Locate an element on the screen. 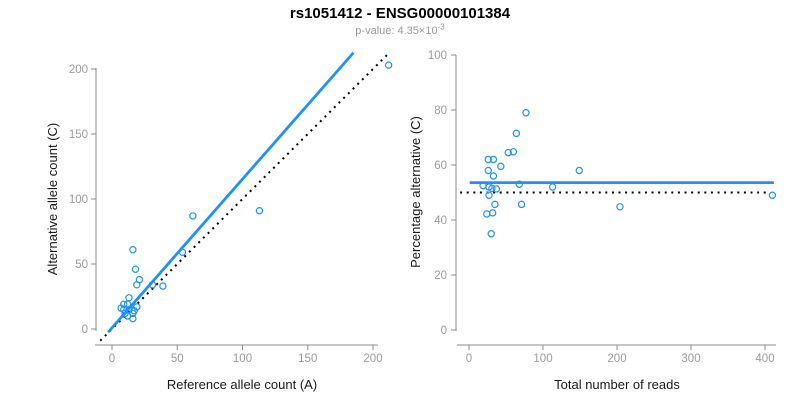 The image size is (800, 400). x-tick-label: 150 is located at coordinates (307, 359).